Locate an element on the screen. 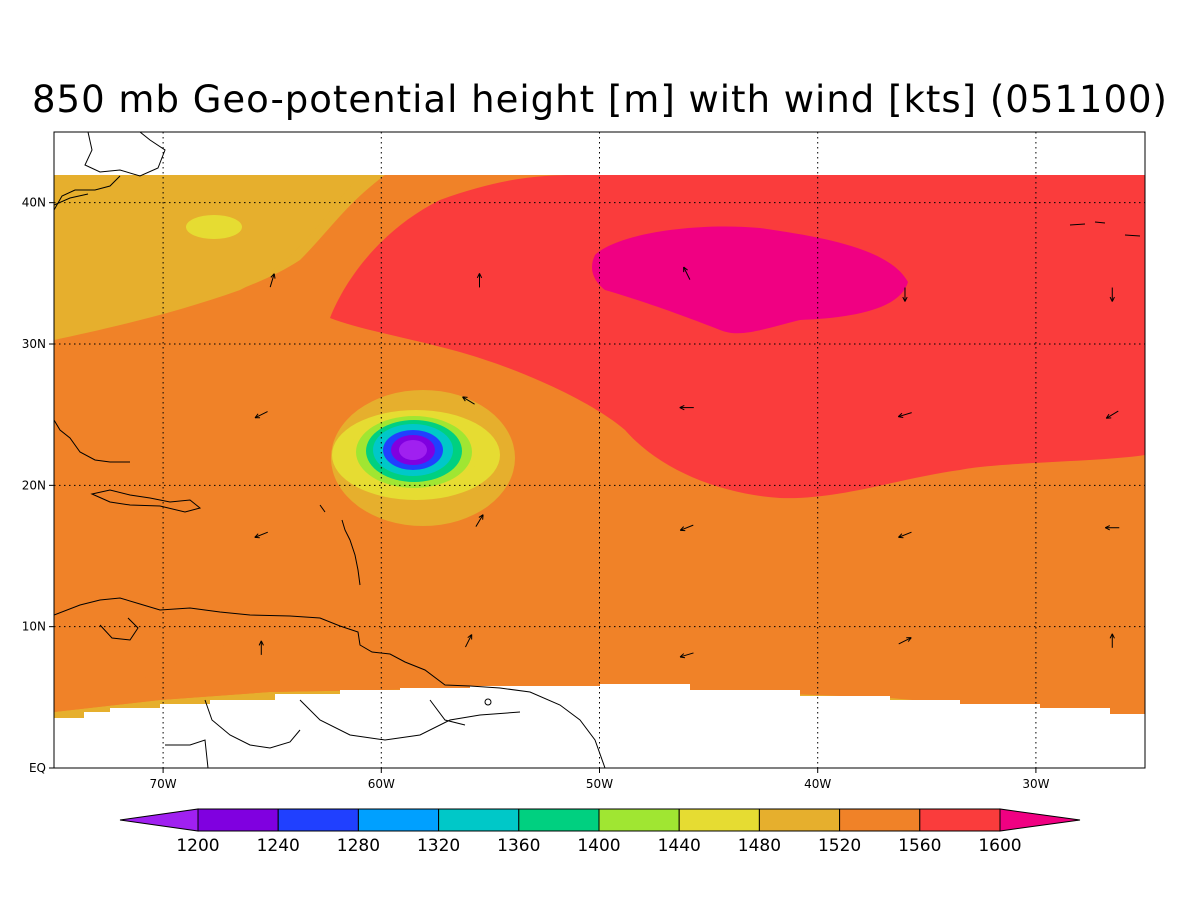 Image resolution: width=1200 pixels, height=900 pixels. colorbar-high-extend is located at coordinates (1040, 820).